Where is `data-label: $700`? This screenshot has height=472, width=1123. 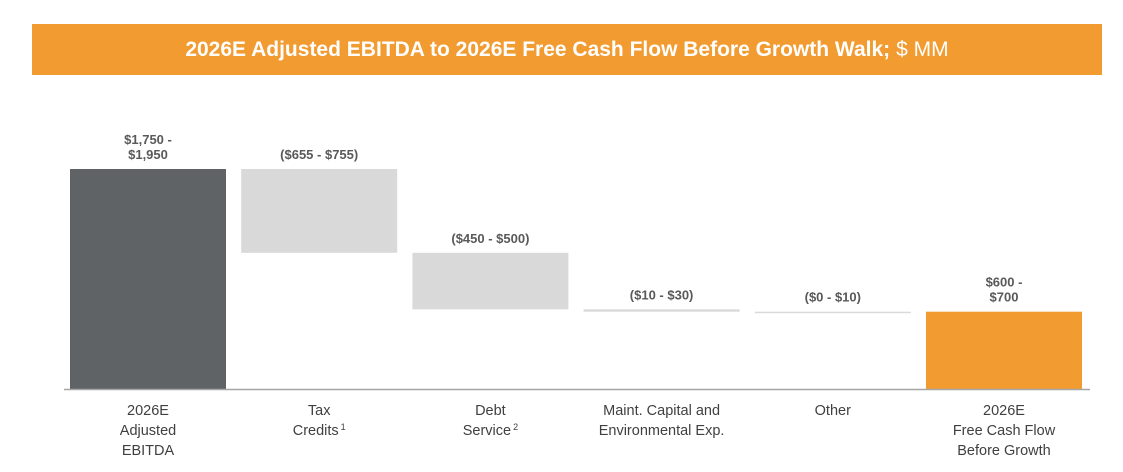
data-label: $700 is located at coordinates (1004, 297).